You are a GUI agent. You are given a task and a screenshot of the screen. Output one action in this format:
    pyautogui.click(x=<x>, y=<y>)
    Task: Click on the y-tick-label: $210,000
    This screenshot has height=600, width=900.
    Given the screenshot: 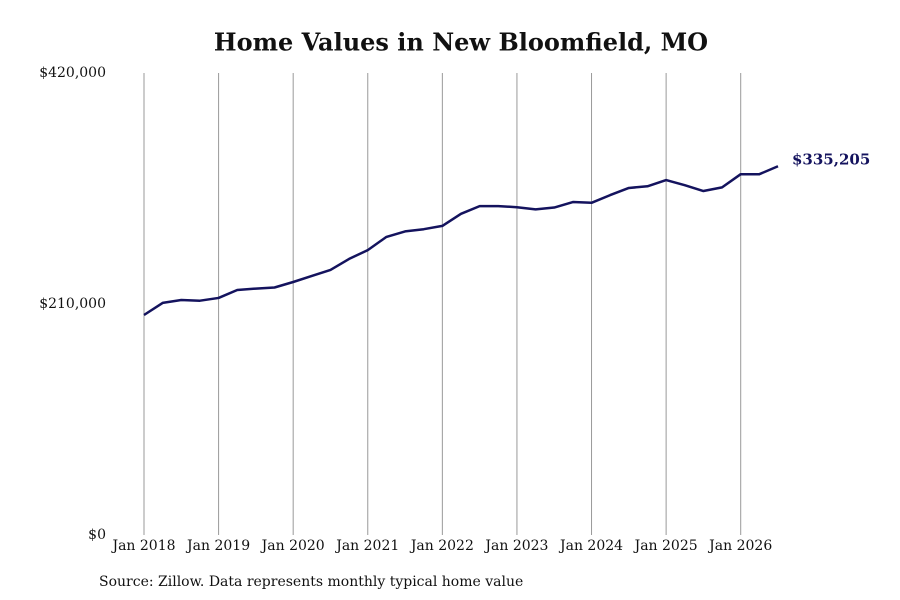 What is the action you would take?
    pyautogui.click(x=72, y=304)
    